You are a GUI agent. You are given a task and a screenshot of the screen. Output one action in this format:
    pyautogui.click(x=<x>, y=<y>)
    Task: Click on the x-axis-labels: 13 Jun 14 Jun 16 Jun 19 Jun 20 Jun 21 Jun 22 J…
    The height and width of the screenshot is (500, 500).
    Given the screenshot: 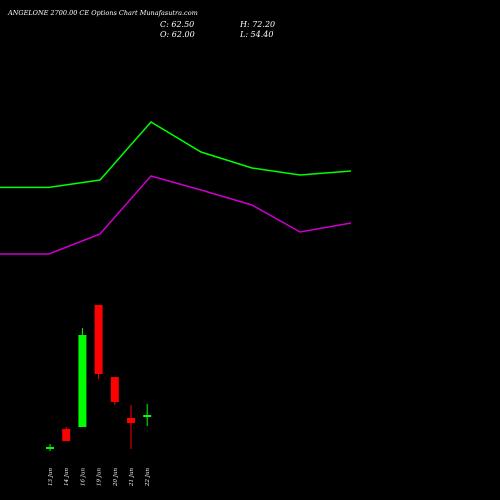 What is the action you would take?
    pyautogui.click(x=99, y=477)
    